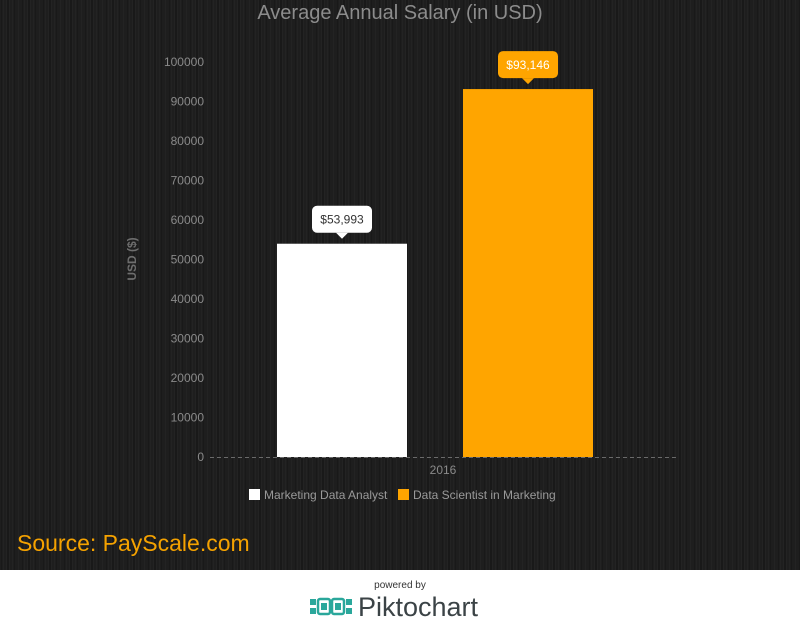 Image resolution: width=800 pixels, height=623 pixels. I want to click on y-tick-label: 10000, so click(188, 418).